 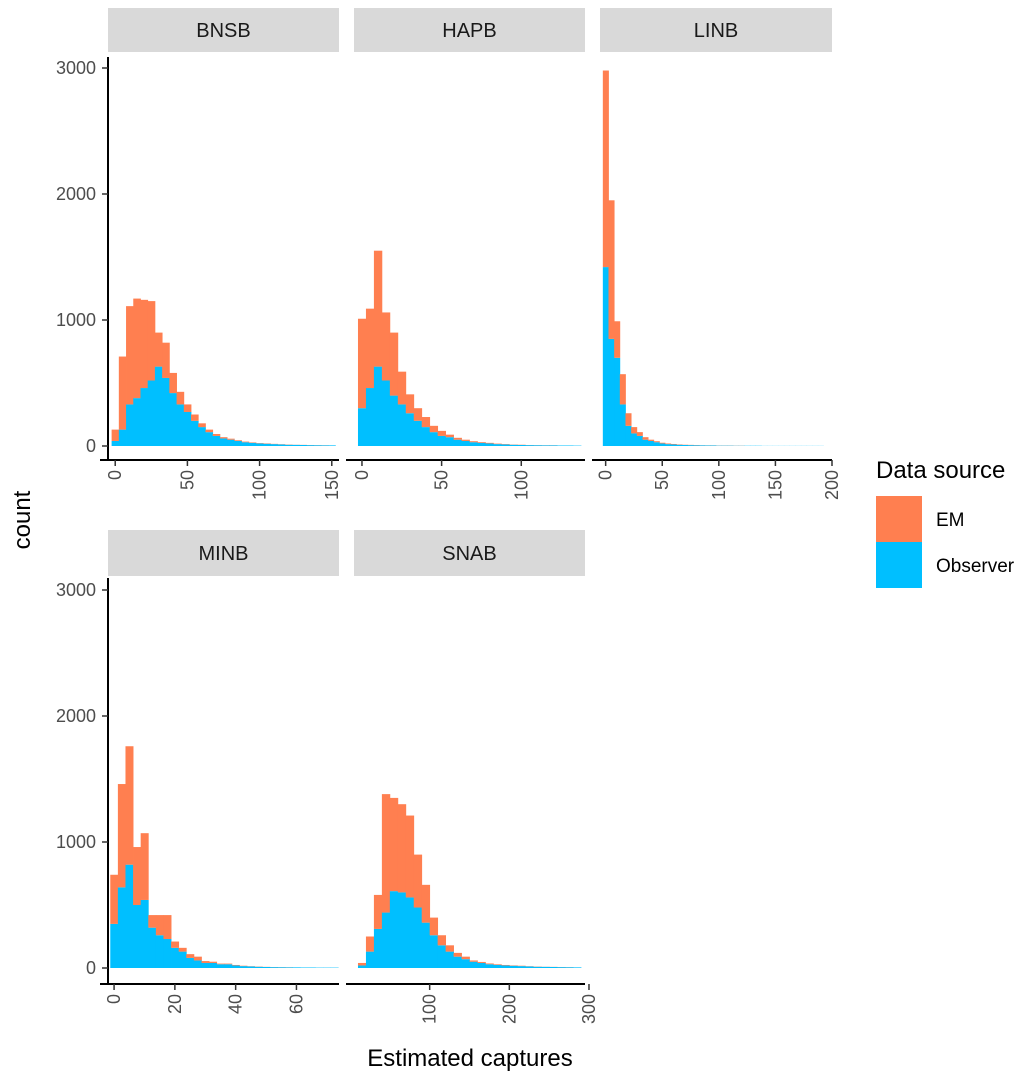 I want to click on x-tick-label: 40, so click(x=236, y=1004).